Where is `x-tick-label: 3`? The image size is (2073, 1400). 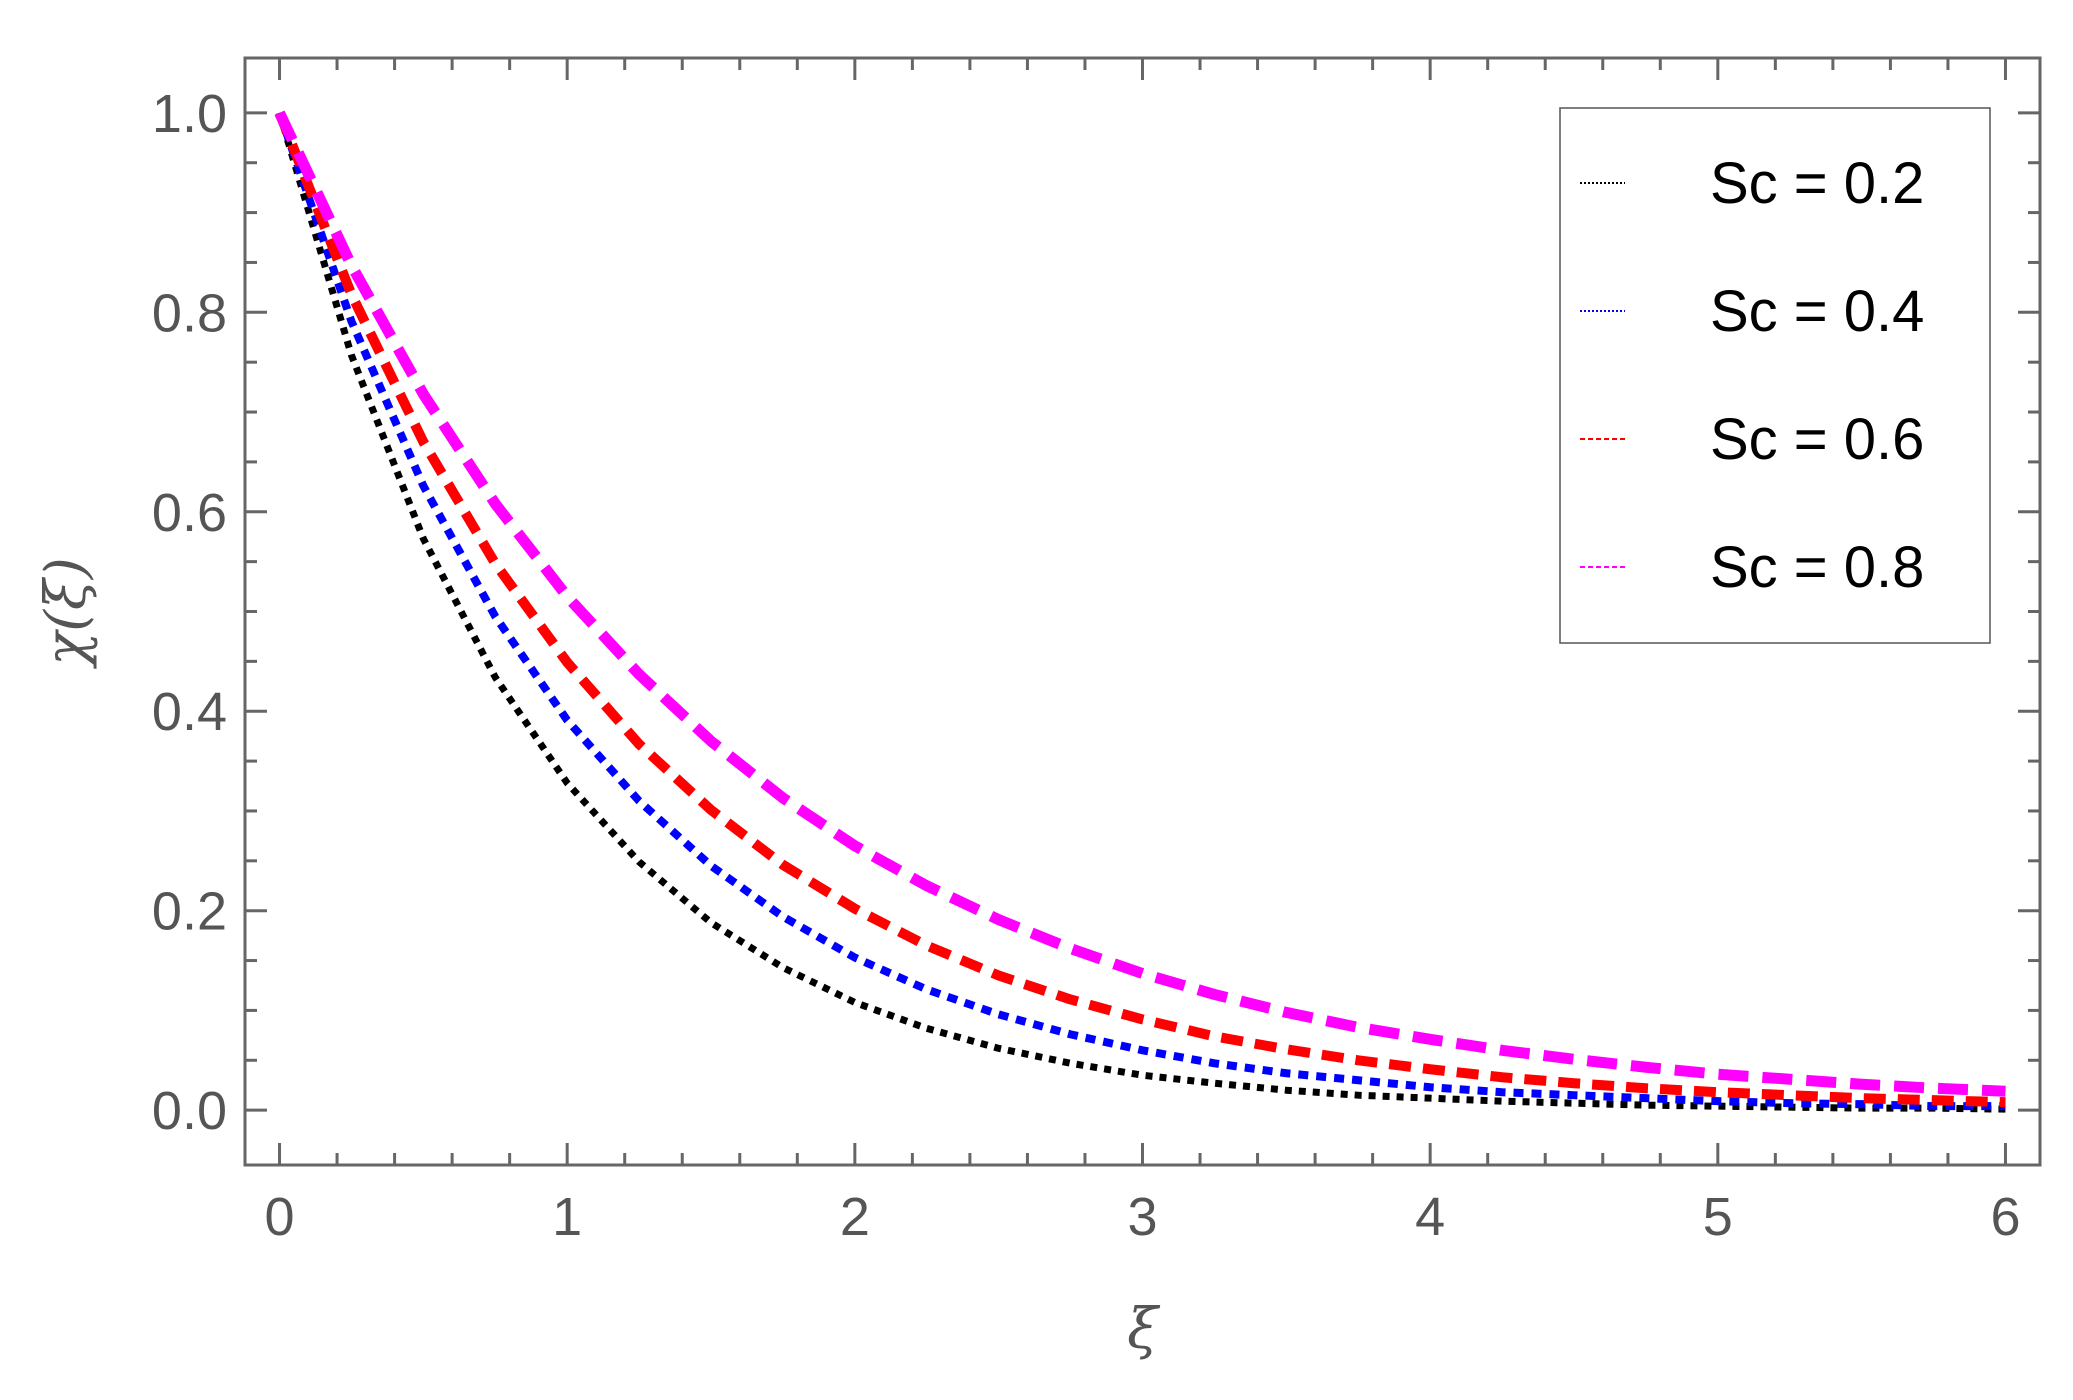
x-tick-label: 3 is located at coordinates (1142, 1217).